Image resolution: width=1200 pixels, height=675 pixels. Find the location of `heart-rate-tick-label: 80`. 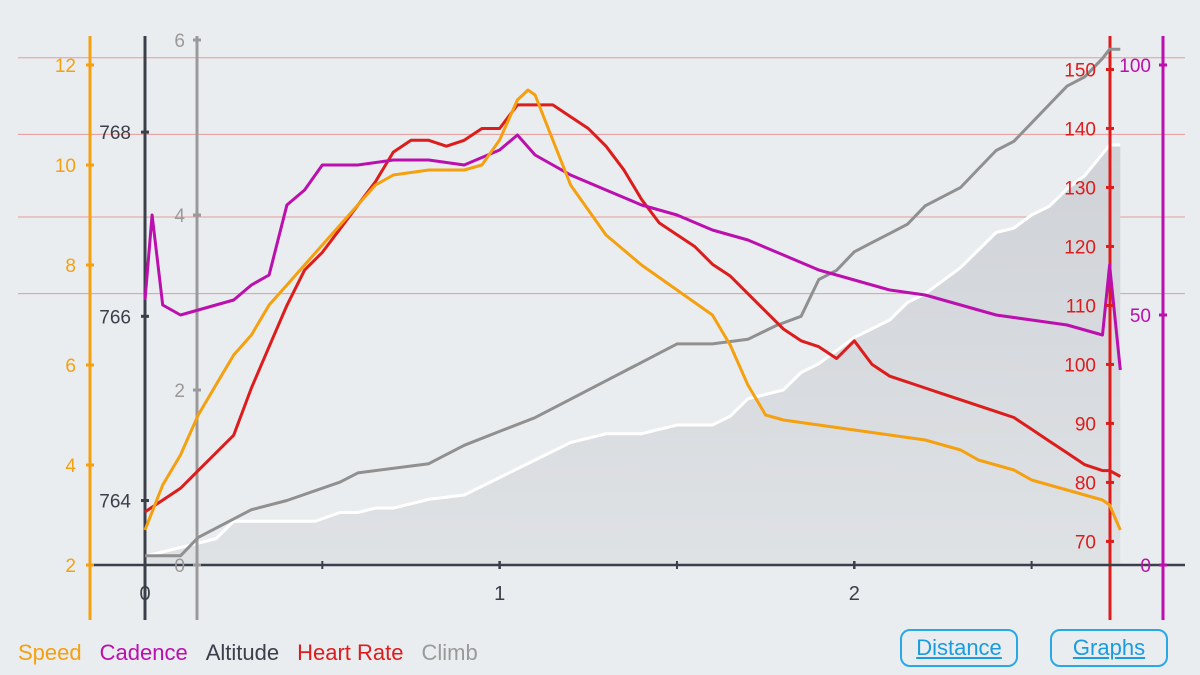

heart-rate-tick-label: 80 is located at coordinates (1085, 483).